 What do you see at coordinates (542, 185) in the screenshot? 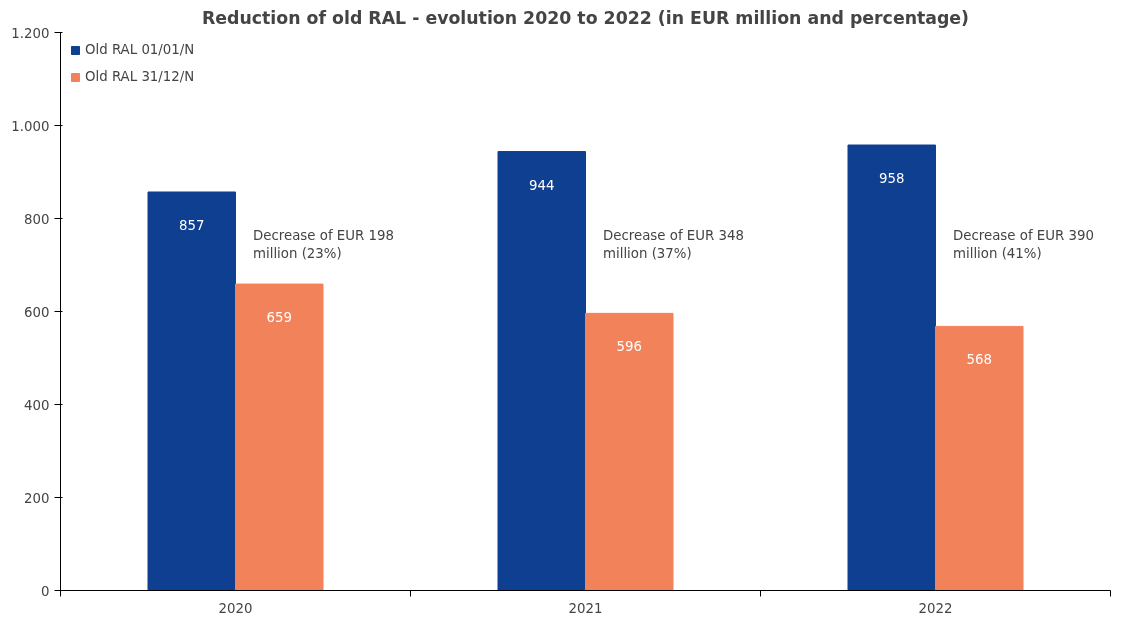
I see `data-label: 944` at bounding box center [542, 185].